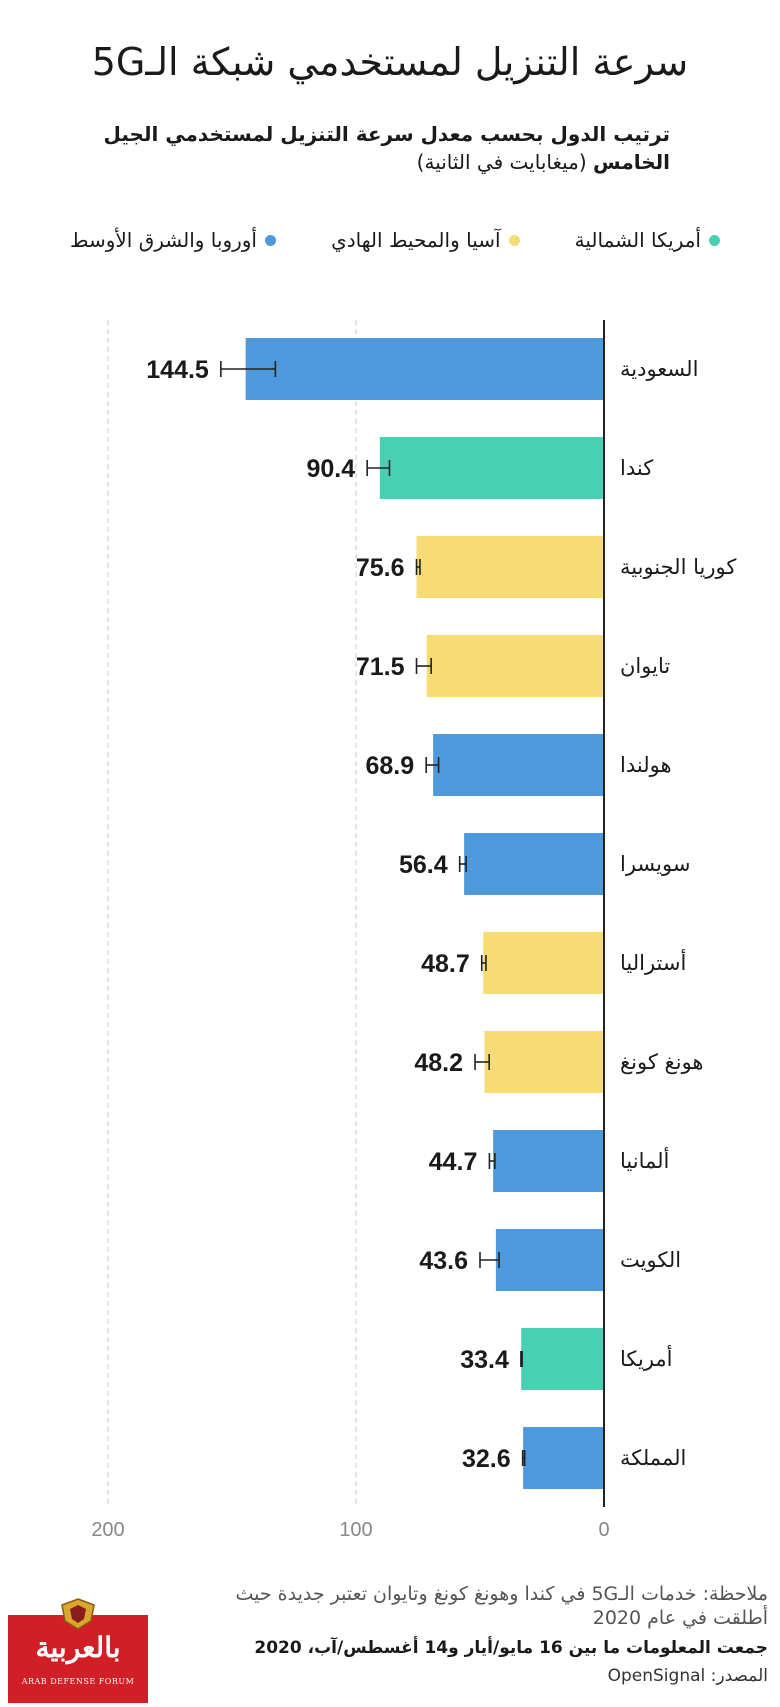 Image resolution: width=780 pixels, height=1707 pixels. What do you see at coordinates (78, 1614) in the screenshot?
I see `shield-emblem-icon` at bounding box center [78, 1614].